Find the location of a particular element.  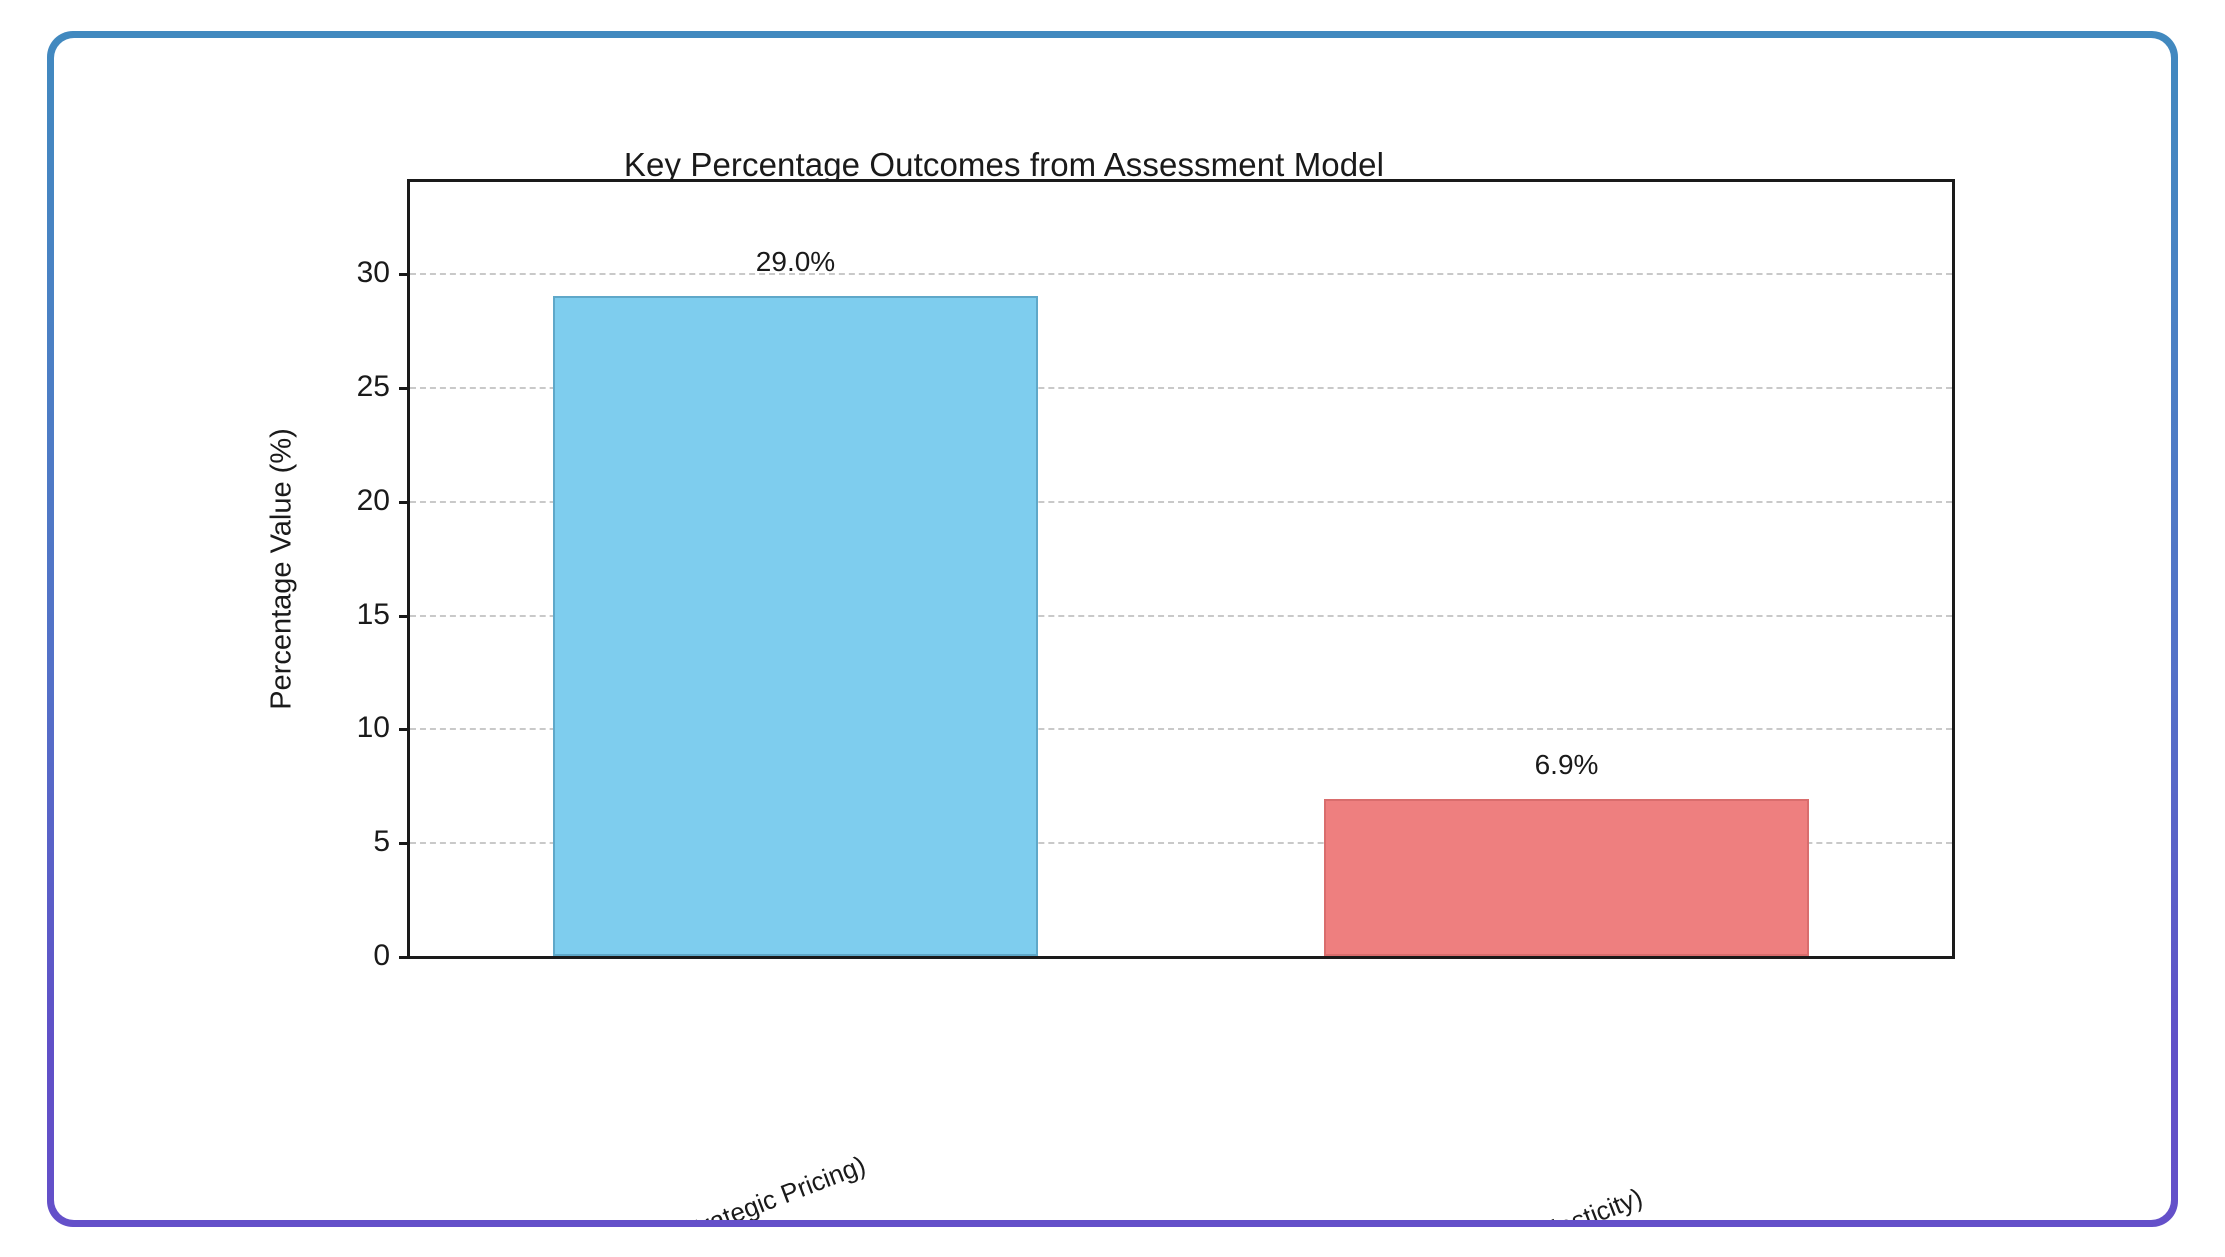

bar-value-label: 6.9% is located at coordinates (1566, 764).